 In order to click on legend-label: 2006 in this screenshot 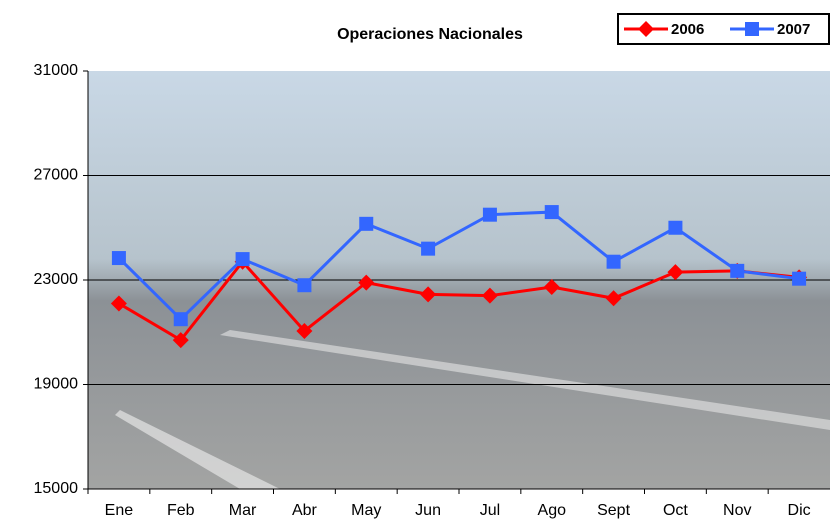, I will do `click(687, 29)`.